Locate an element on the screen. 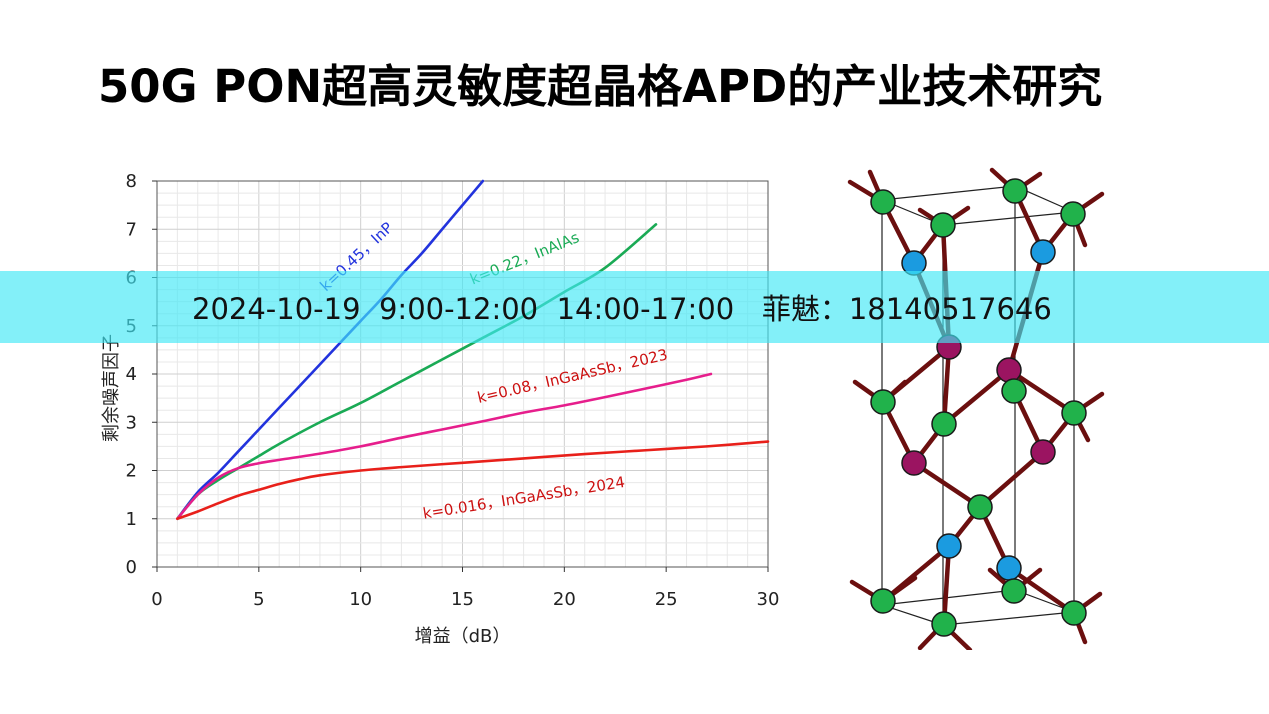 The height and width of the screenshot is (714, 1269). announcement-banner is located at coordinates (634, 307).